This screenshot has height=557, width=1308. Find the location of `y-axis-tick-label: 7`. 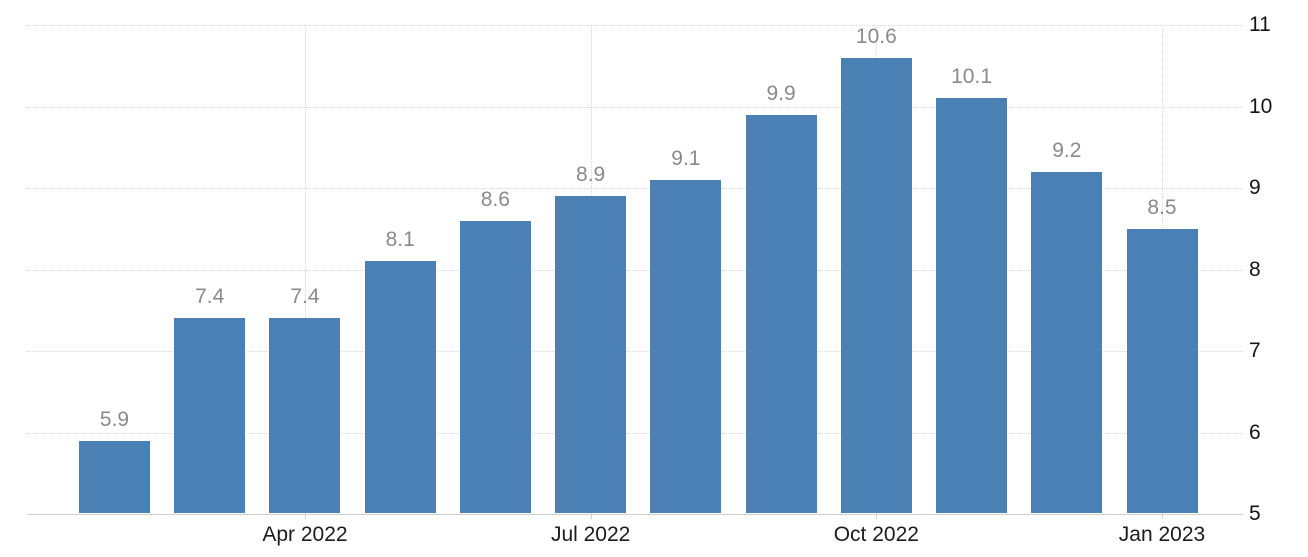

y-axis-tick-label: 7 is located at coordinates (1255, 350).